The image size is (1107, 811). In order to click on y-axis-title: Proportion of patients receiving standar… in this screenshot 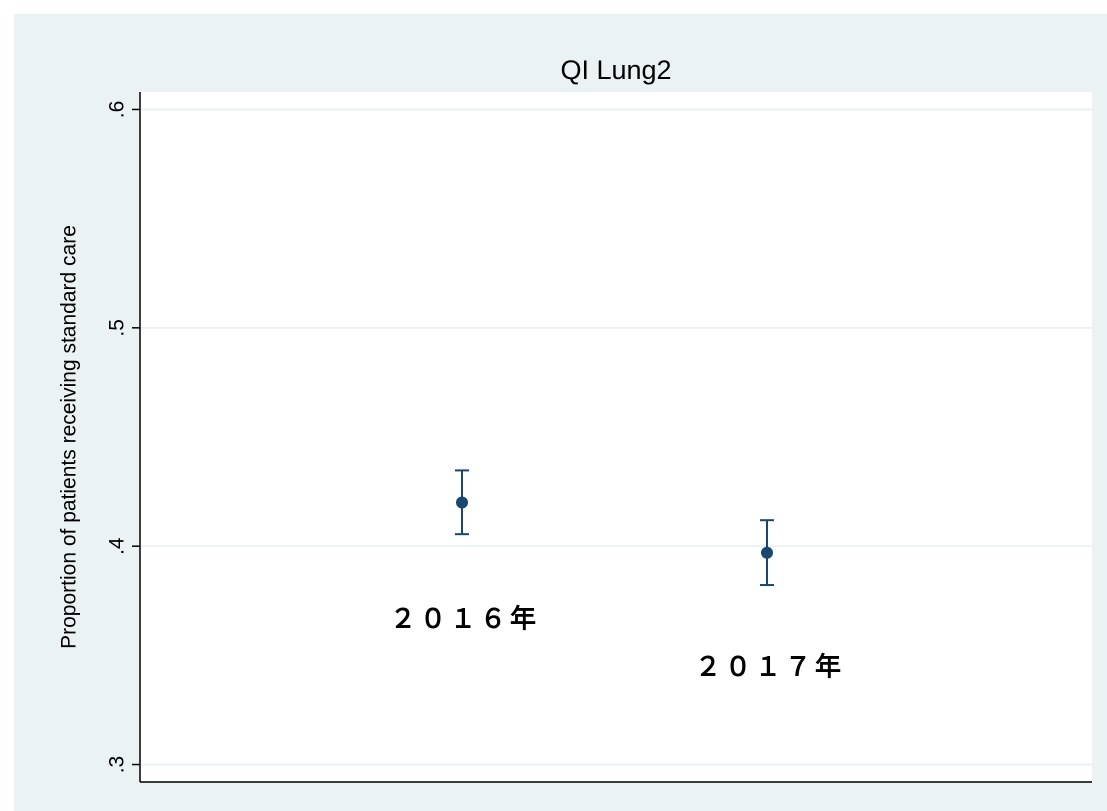, I will do `click(69, 437)`.